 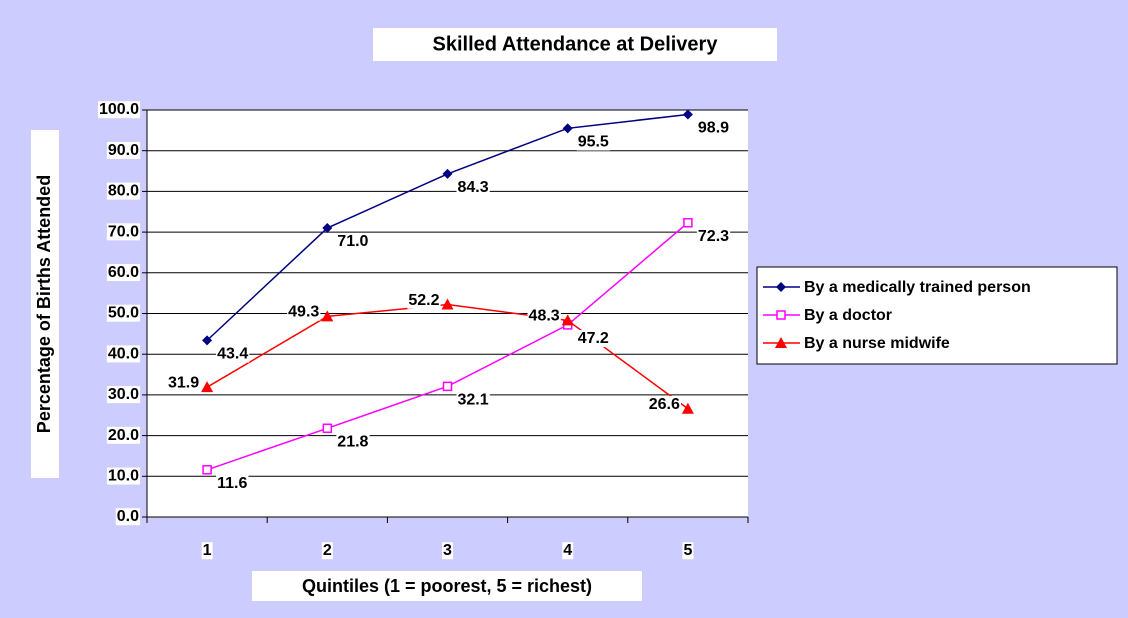 I want to click on data-label: 48.3, so click(x=544, y=316).